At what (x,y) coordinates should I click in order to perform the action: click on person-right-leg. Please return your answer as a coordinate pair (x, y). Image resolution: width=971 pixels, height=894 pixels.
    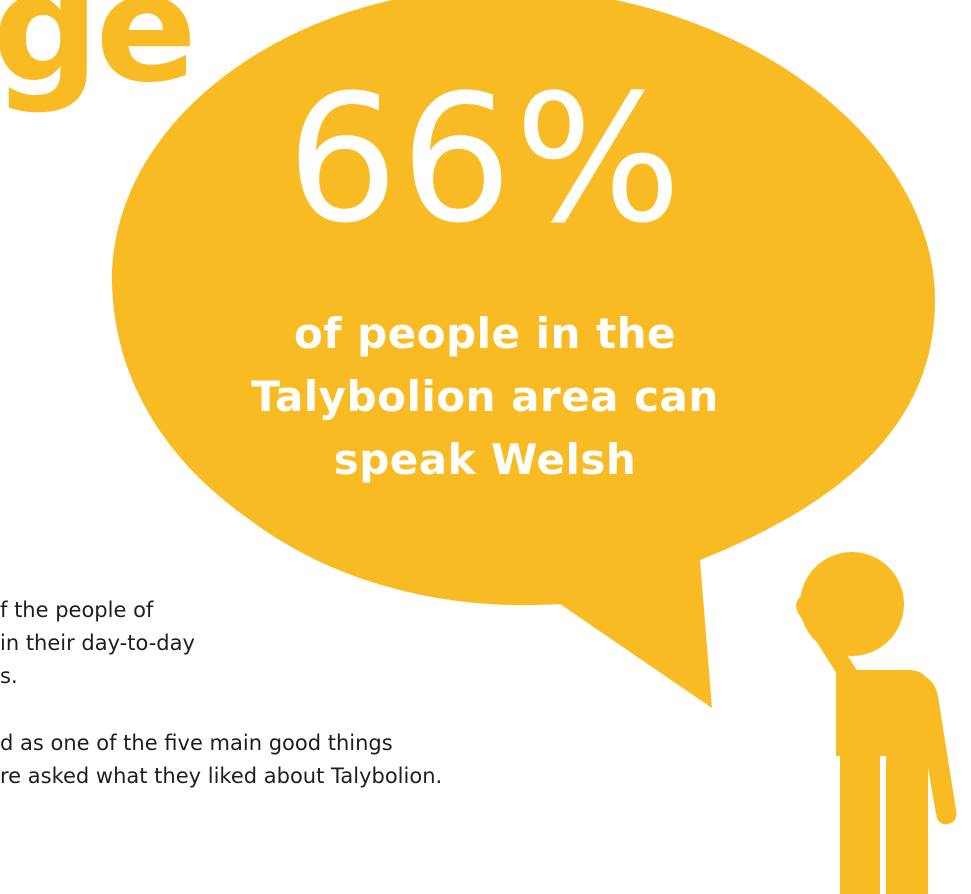
    Looking at the image, I should click on (907, 821).